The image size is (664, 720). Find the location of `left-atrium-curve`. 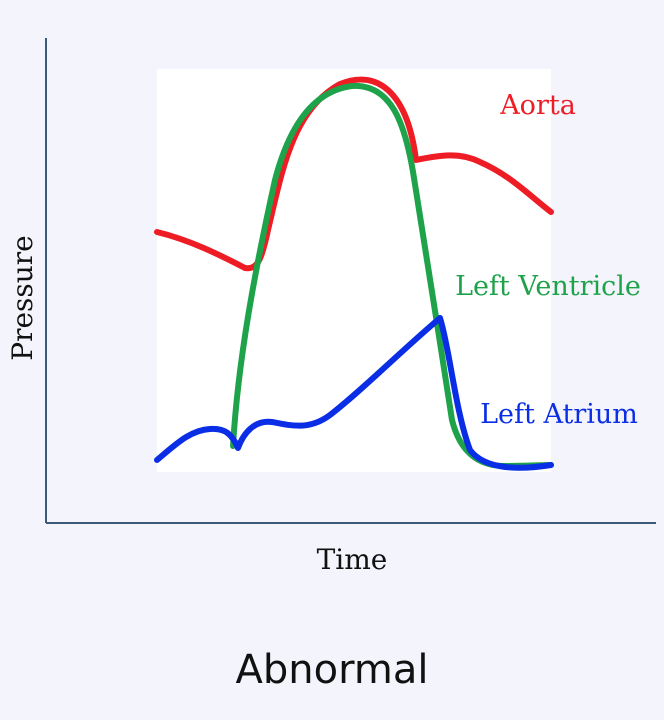

left-atrium-curve is located at coordinates (354, 393).